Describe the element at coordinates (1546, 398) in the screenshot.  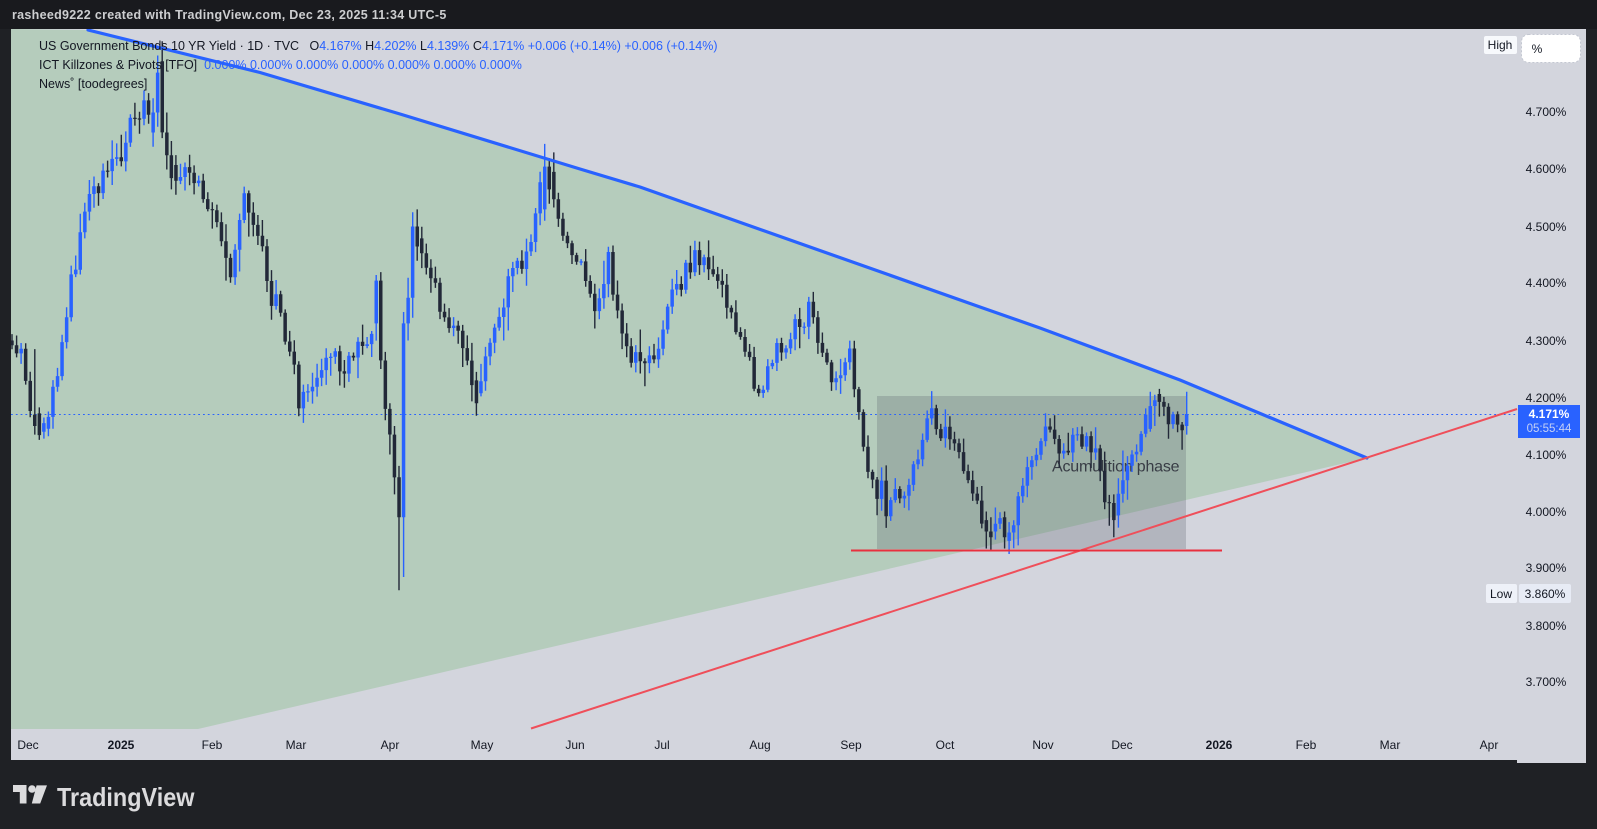
I see `svg-text: 4.200%` at that location.